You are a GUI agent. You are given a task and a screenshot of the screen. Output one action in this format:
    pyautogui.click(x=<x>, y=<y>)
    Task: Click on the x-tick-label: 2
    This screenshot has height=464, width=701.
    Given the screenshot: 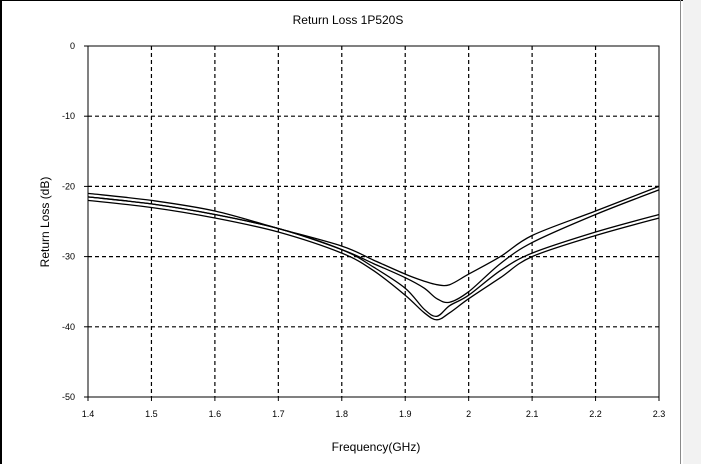 What is the action you would take?
    pyautogui.click(x=468, y=414)
    